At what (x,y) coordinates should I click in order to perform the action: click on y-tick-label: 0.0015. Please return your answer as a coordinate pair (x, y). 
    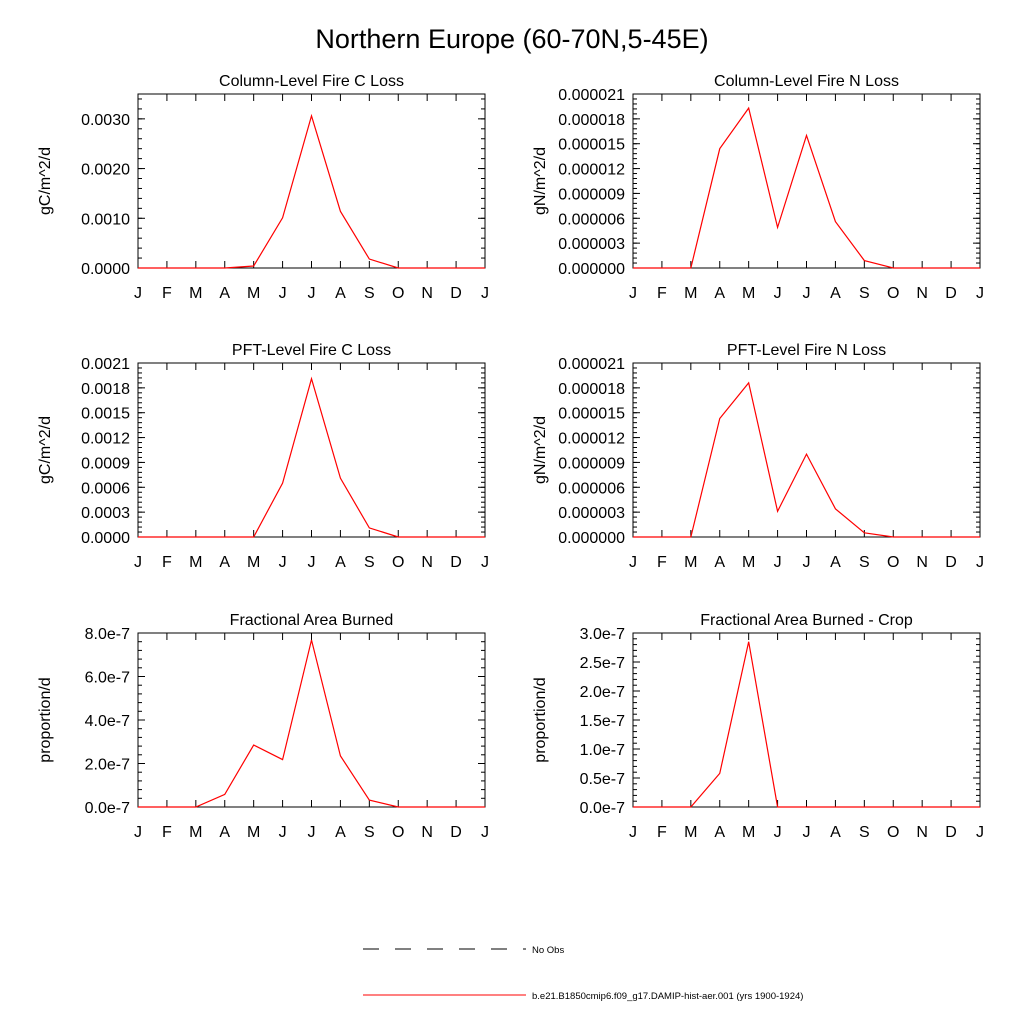
    Looking at the image, I should click on (105, 414).